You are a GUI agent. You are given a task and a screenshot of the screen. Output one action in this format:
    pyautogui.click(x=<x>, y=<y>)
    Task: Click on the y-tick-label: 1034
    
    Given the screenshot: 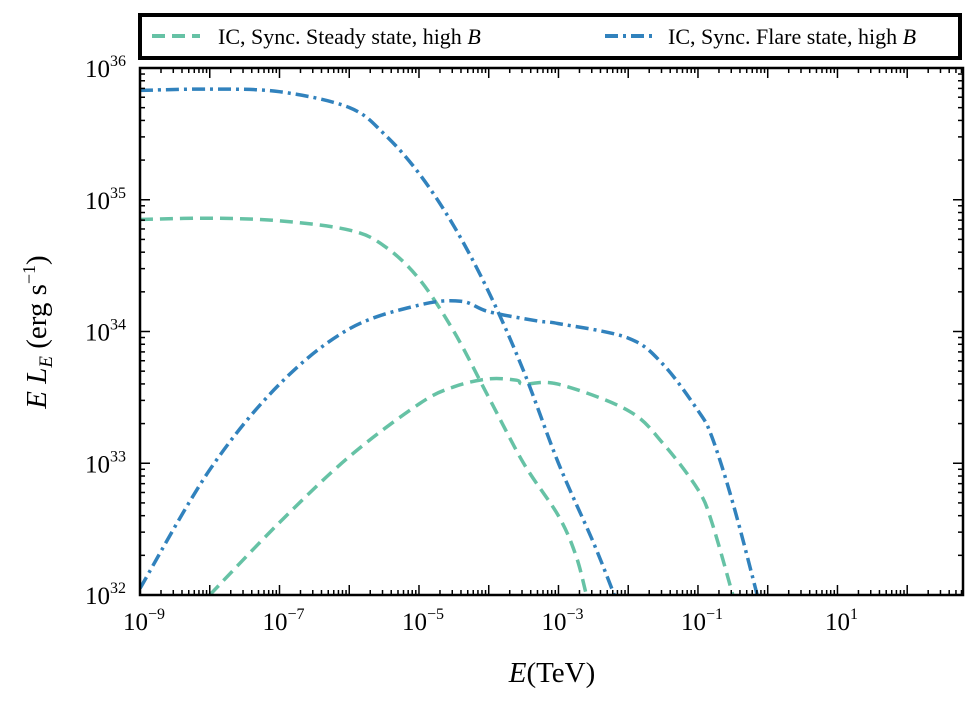 What is the action you would take?
    pyautogui.click(x=105, y=332)
    